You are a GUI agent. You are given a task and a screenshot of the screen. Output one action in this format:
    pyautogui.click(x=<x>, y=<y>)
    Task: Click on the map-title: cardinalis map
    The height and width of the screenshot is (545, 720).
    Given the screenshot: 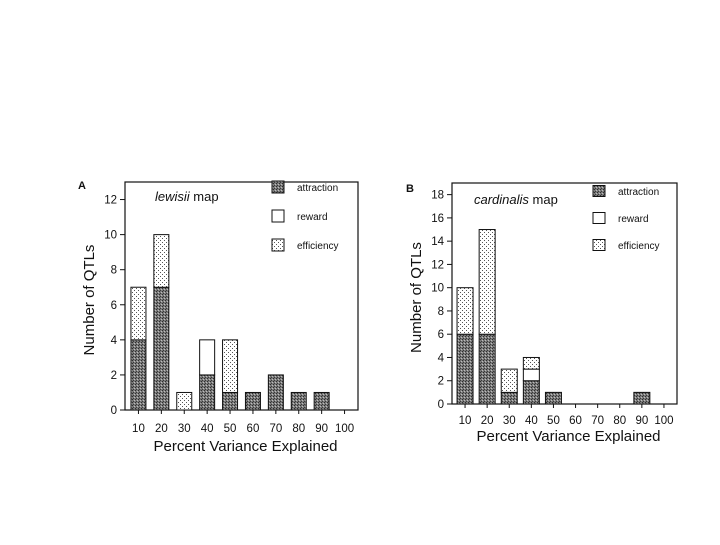 What is the action you would take?
    pyautogui.click(x=516, y=199)
    